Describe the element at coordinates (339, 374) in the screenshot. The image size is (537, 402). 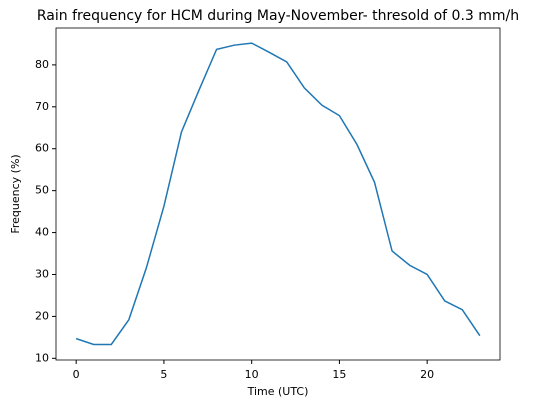
I see `x-tick-label: 15` at that location.